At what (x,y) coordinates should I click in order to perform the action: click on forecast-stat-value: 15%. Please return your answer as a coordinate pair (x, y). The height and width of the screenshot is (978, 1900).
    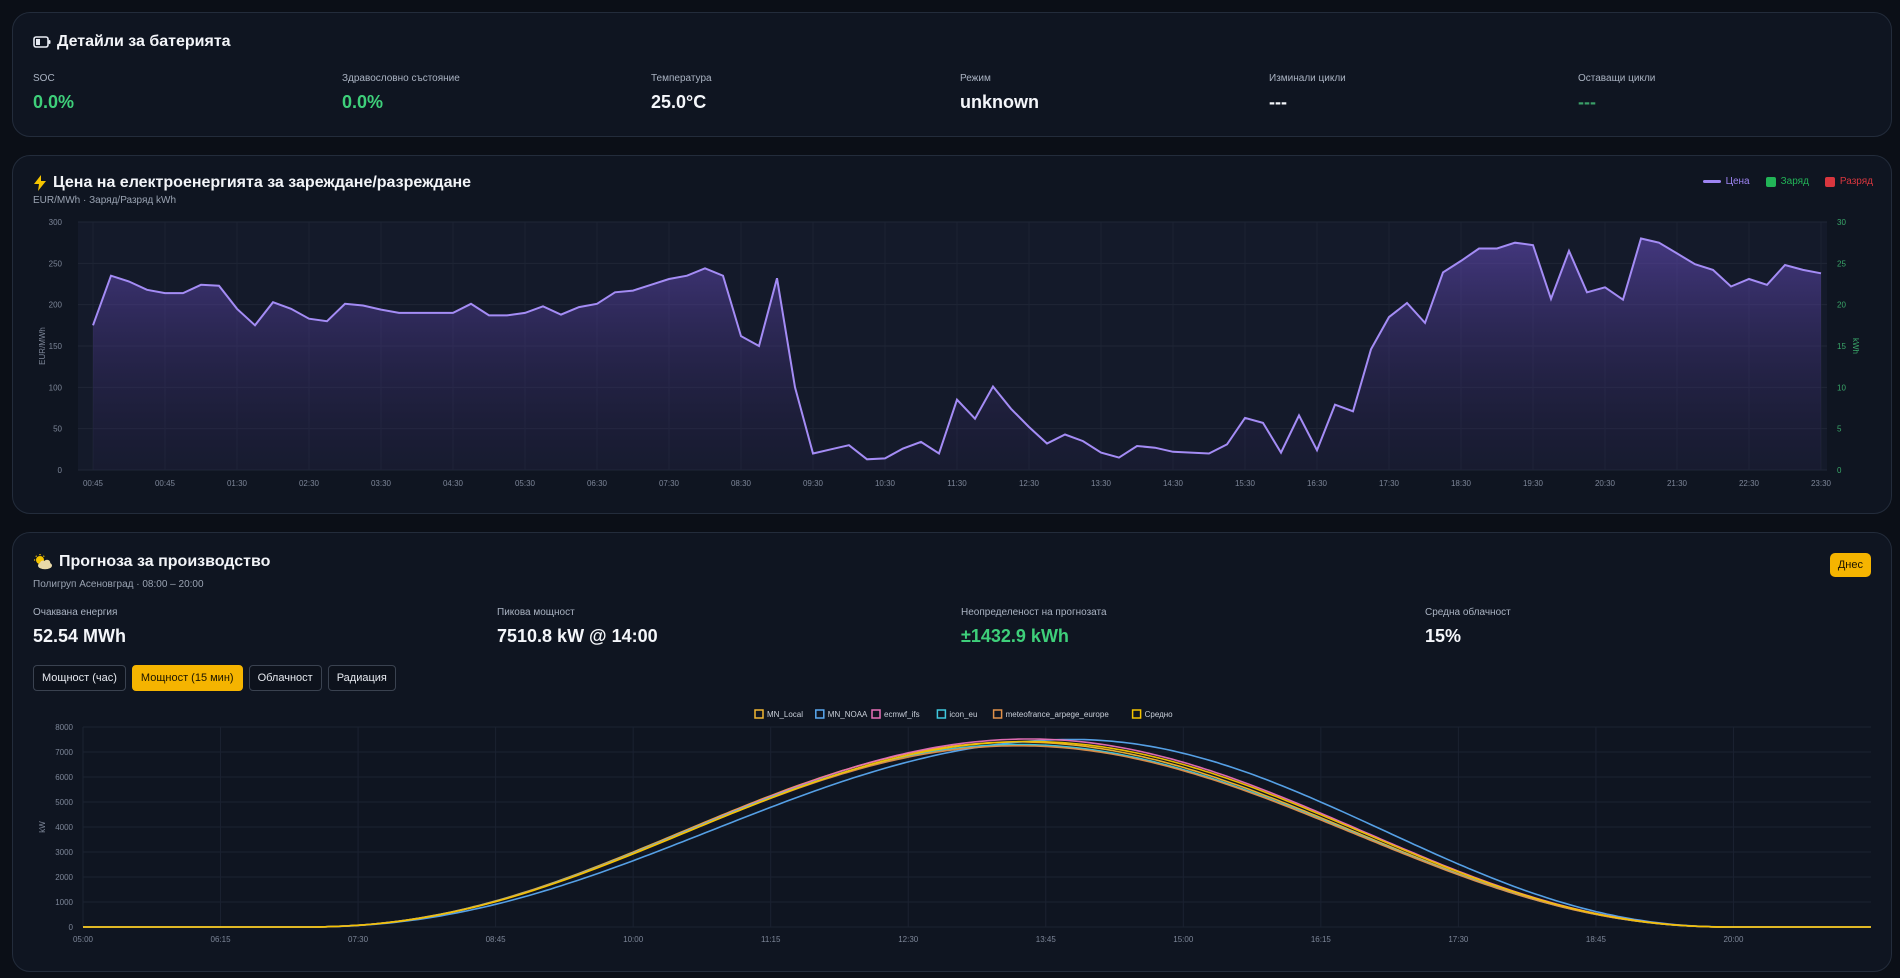
    Looking at the image, I should click on (1443, 636).